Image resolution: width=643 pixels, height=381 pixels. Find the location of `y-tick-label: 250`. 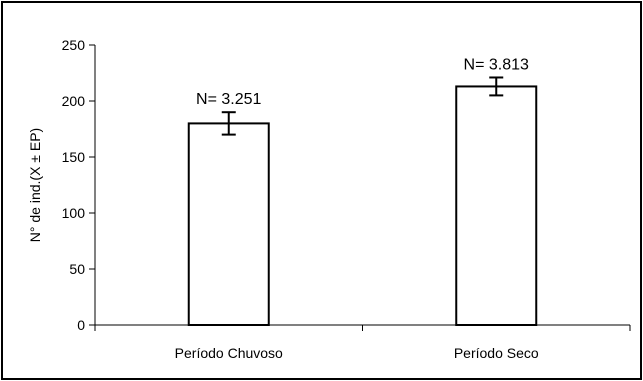

y-tick-label: 250 is located at coordinates (74, 45).